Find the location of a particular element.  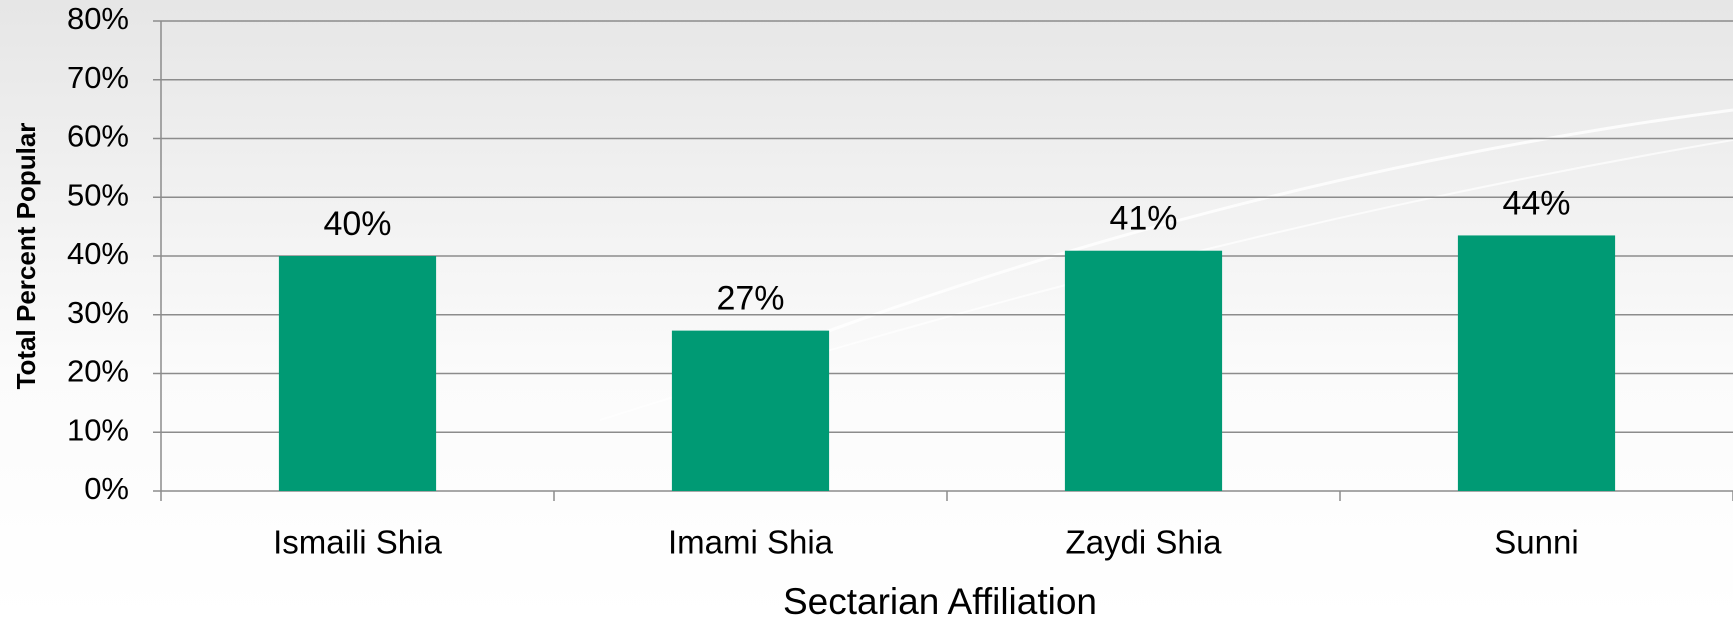

y-tick-label: 50% is located at coordinates (98, 194).